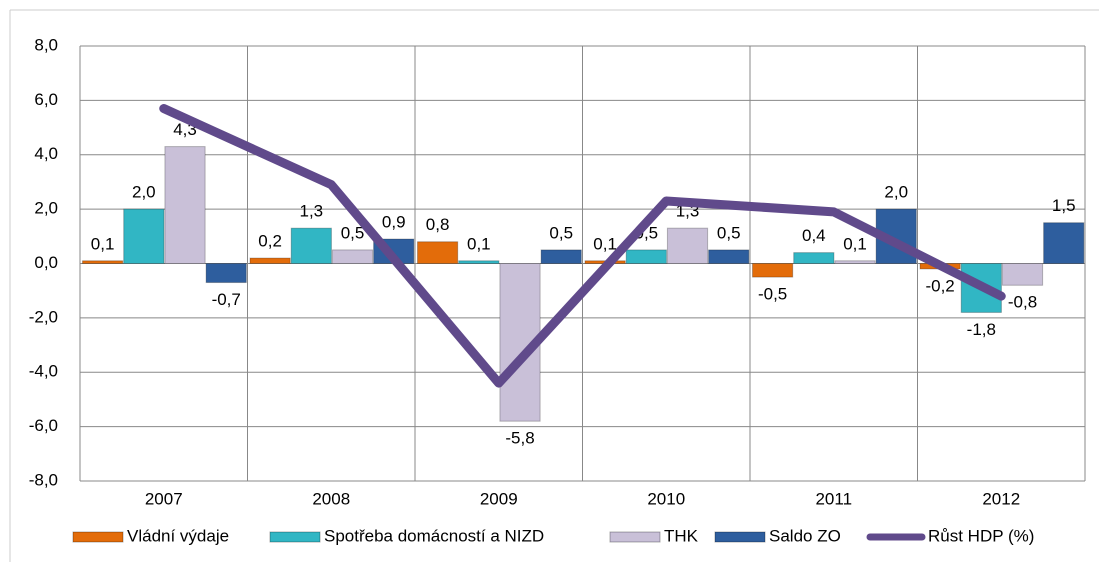 This screenshot has width=1099, height=562. What do you see at coordinates (46, 208) in the screenshot?
I see `y-tick-label: 2,0` at bounding box center [46, 208].